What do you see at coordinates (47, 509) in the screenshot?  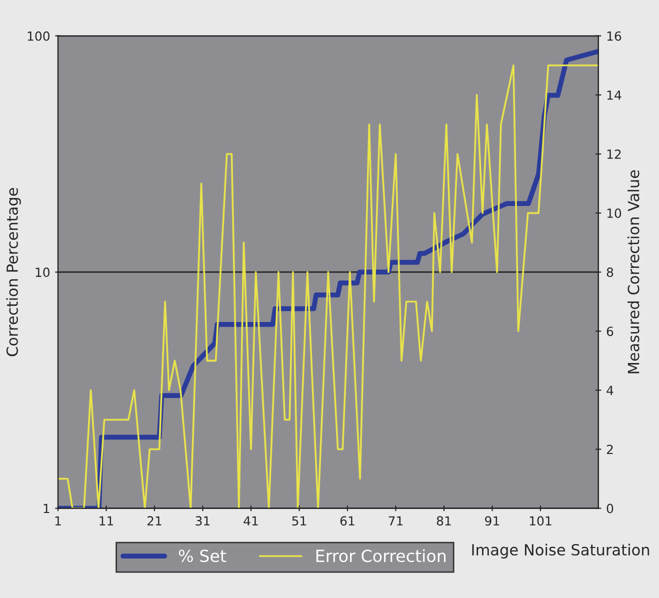 I see `y-tick-label: 1` at bounding box center [47, 509].